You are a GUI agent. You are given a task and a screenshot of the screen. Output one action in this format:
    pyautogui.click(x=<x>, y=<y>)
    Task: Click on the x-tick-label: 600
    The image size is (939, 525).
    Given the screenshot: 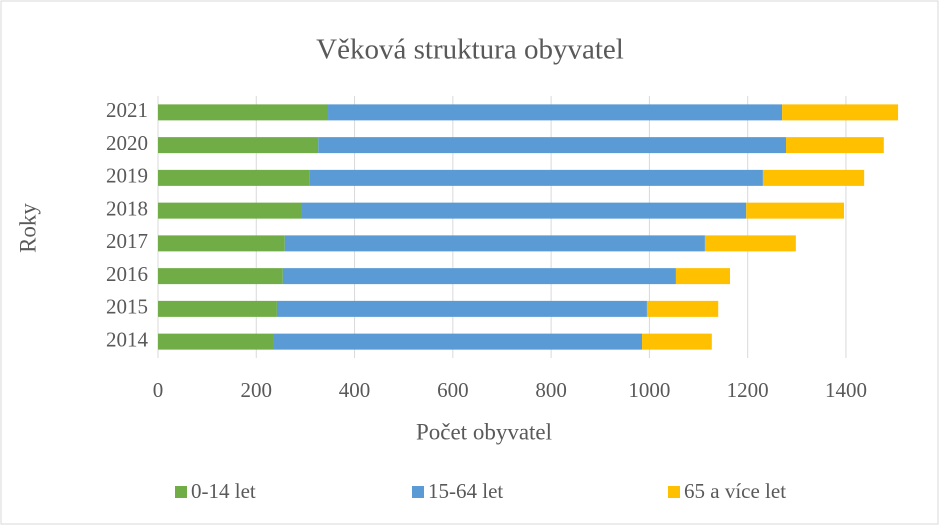 What is the action you would take?
    pyautogui.click(x=453, y=390)
    